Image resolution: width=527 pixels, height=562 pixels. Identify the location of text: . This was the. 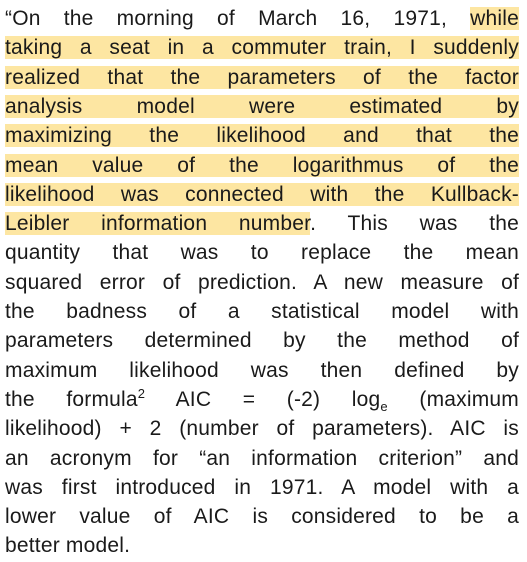
(415, 224).